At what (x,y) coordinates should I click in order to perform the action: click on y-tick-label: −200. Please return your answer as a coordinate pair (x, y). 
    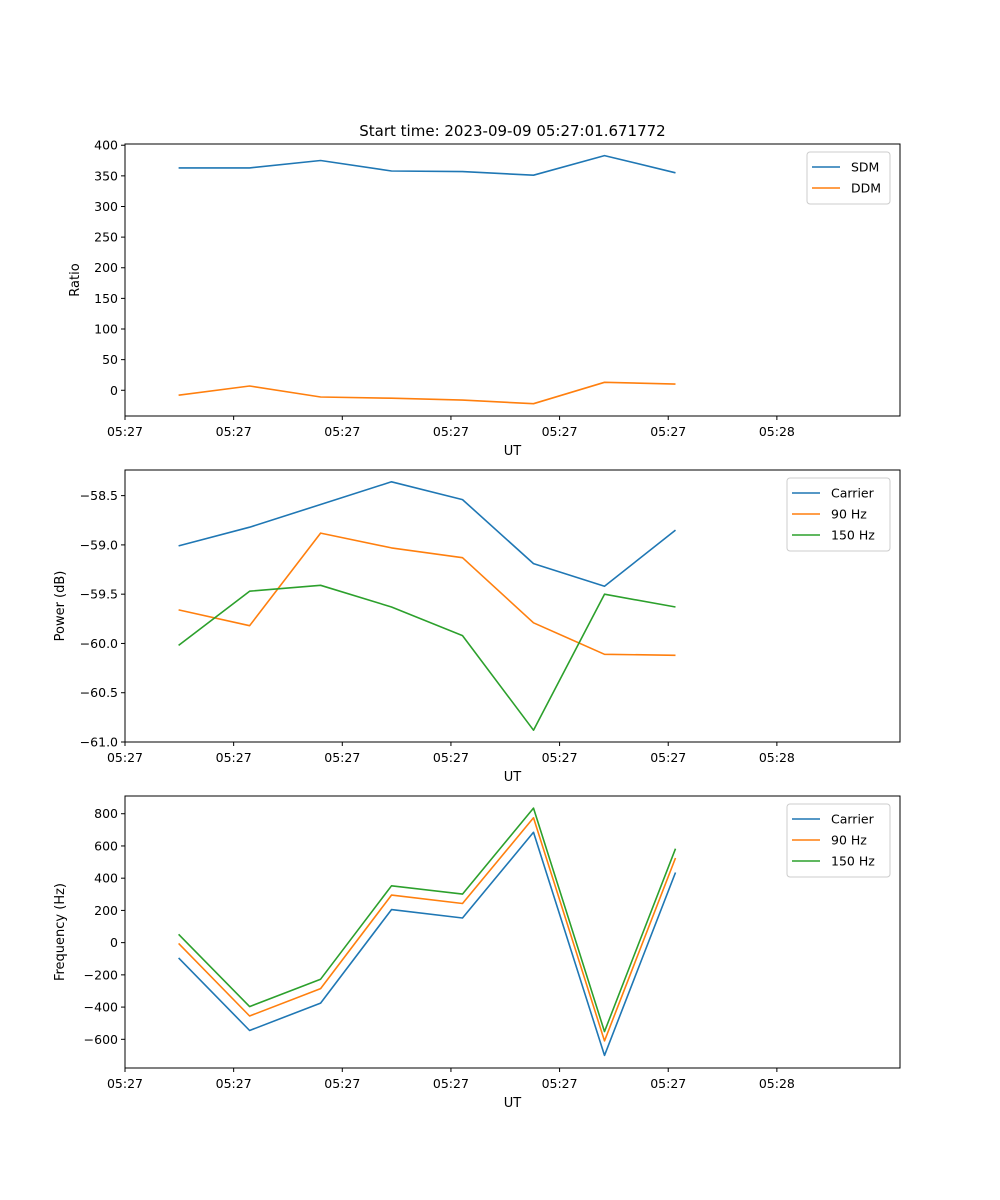
    Looking at the image, I should click on (101, 974).